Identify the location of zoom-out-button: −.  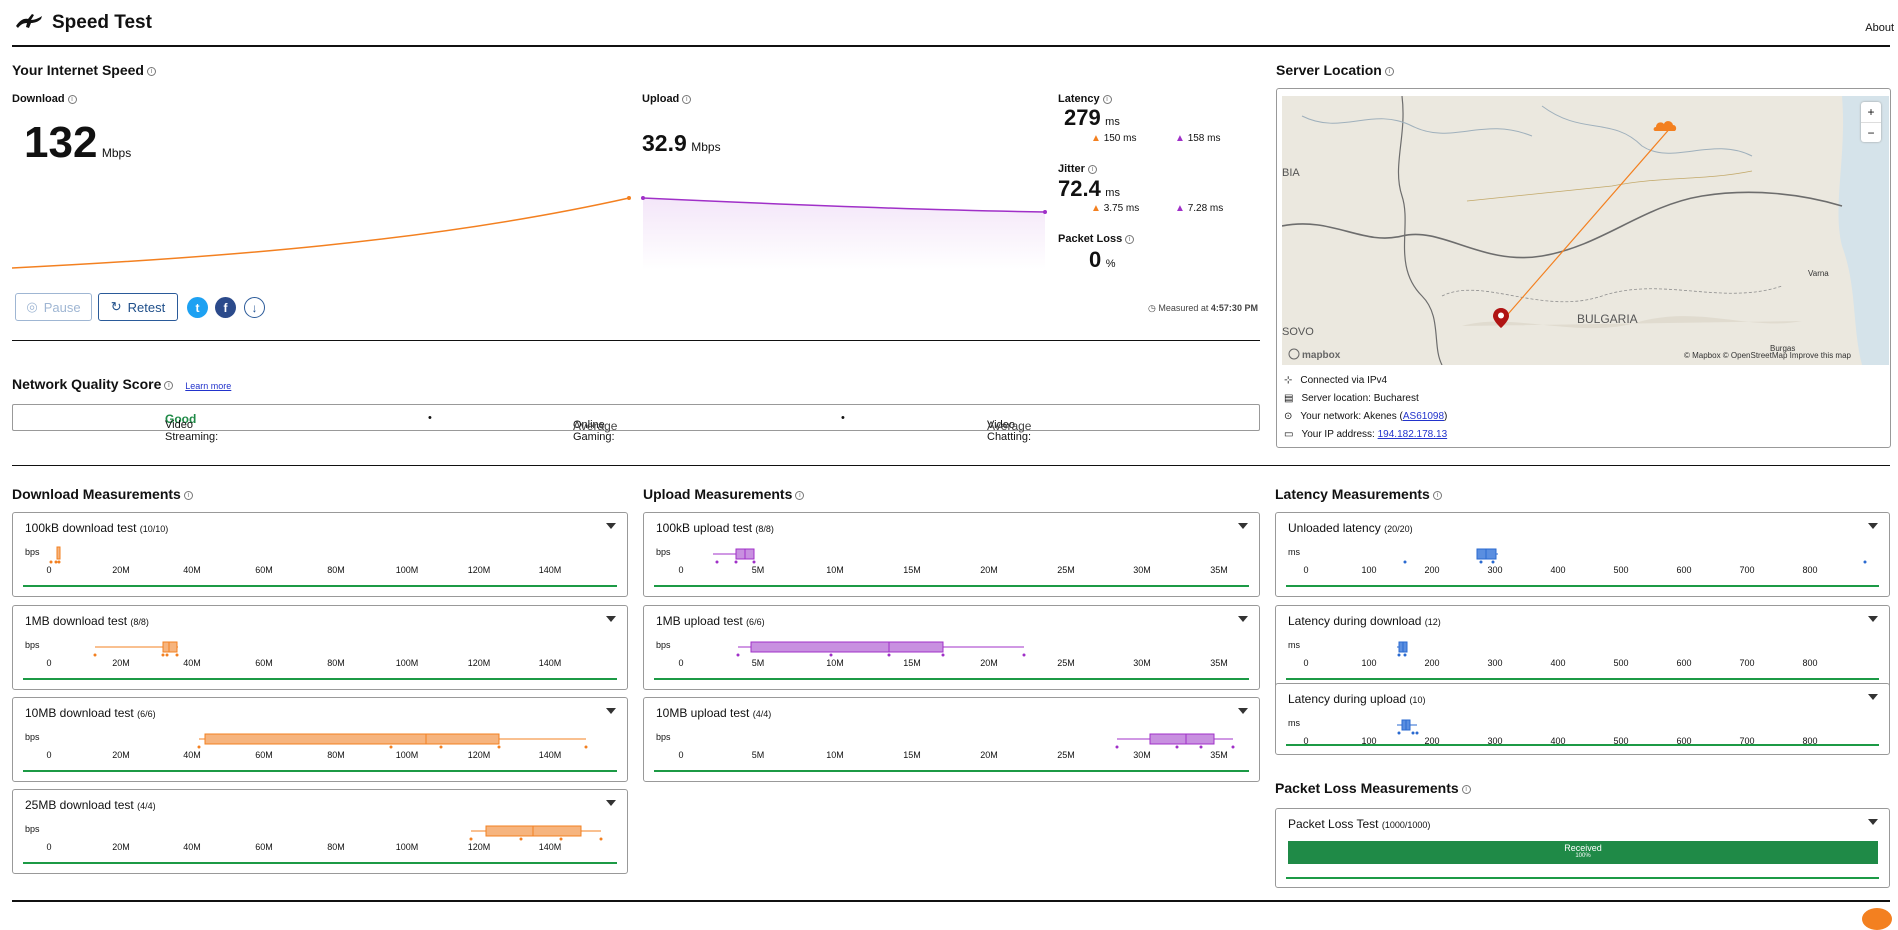
(1871, 132).